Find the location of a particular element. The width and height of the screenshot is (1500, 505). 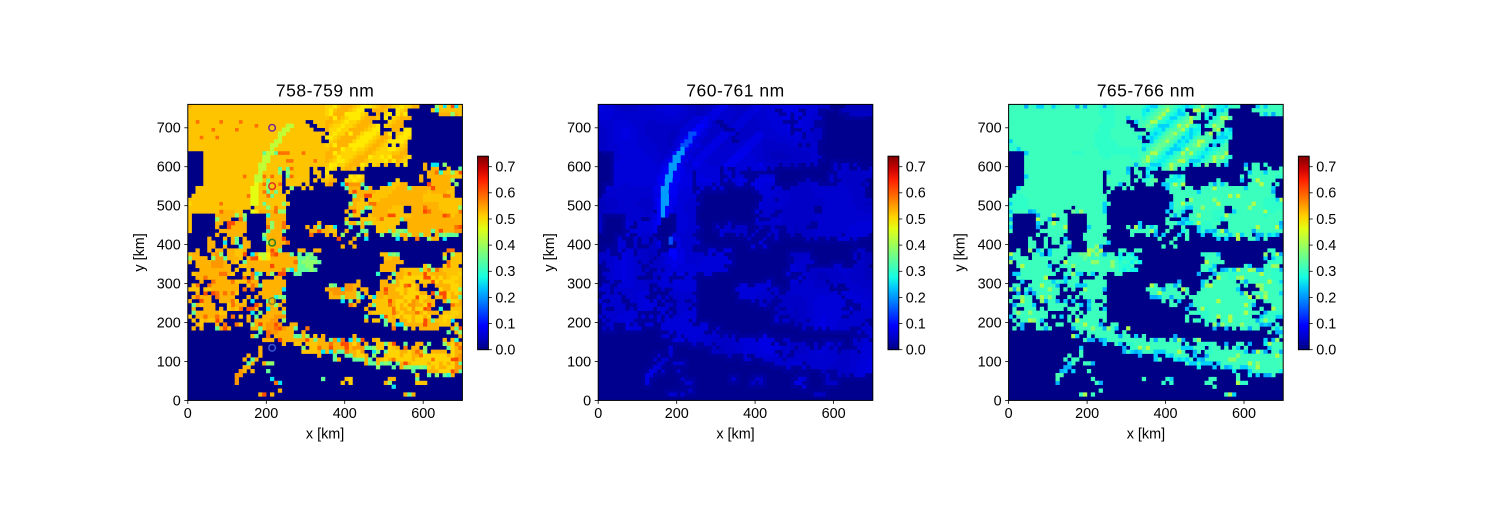

svg-text: 760-761 nm is located at coordinates (735, 90).